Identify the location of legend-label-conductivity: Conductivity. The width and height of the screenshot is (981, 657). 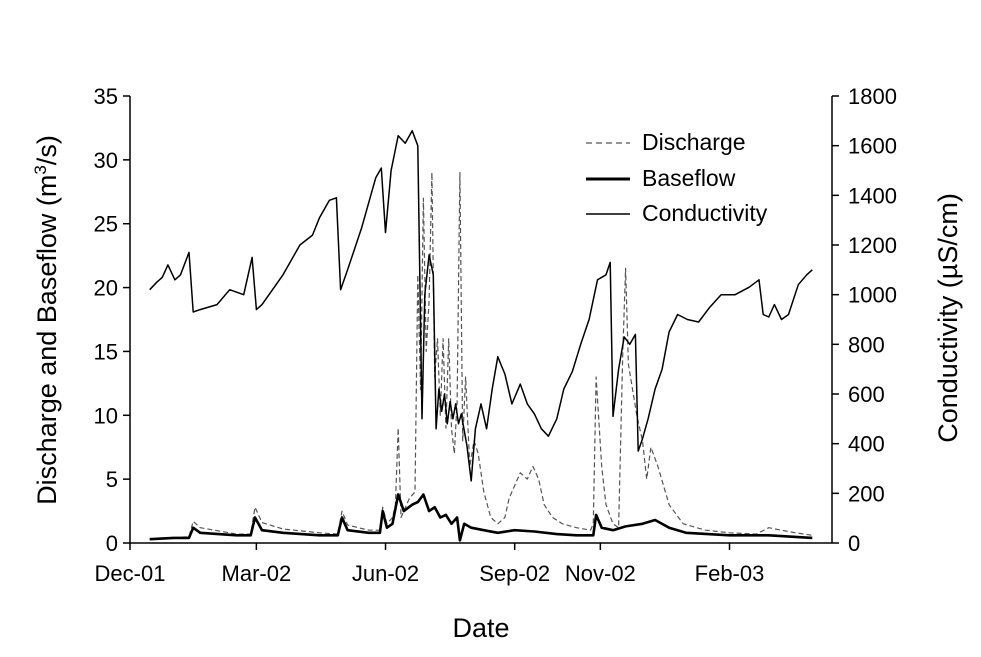
(705, 213).